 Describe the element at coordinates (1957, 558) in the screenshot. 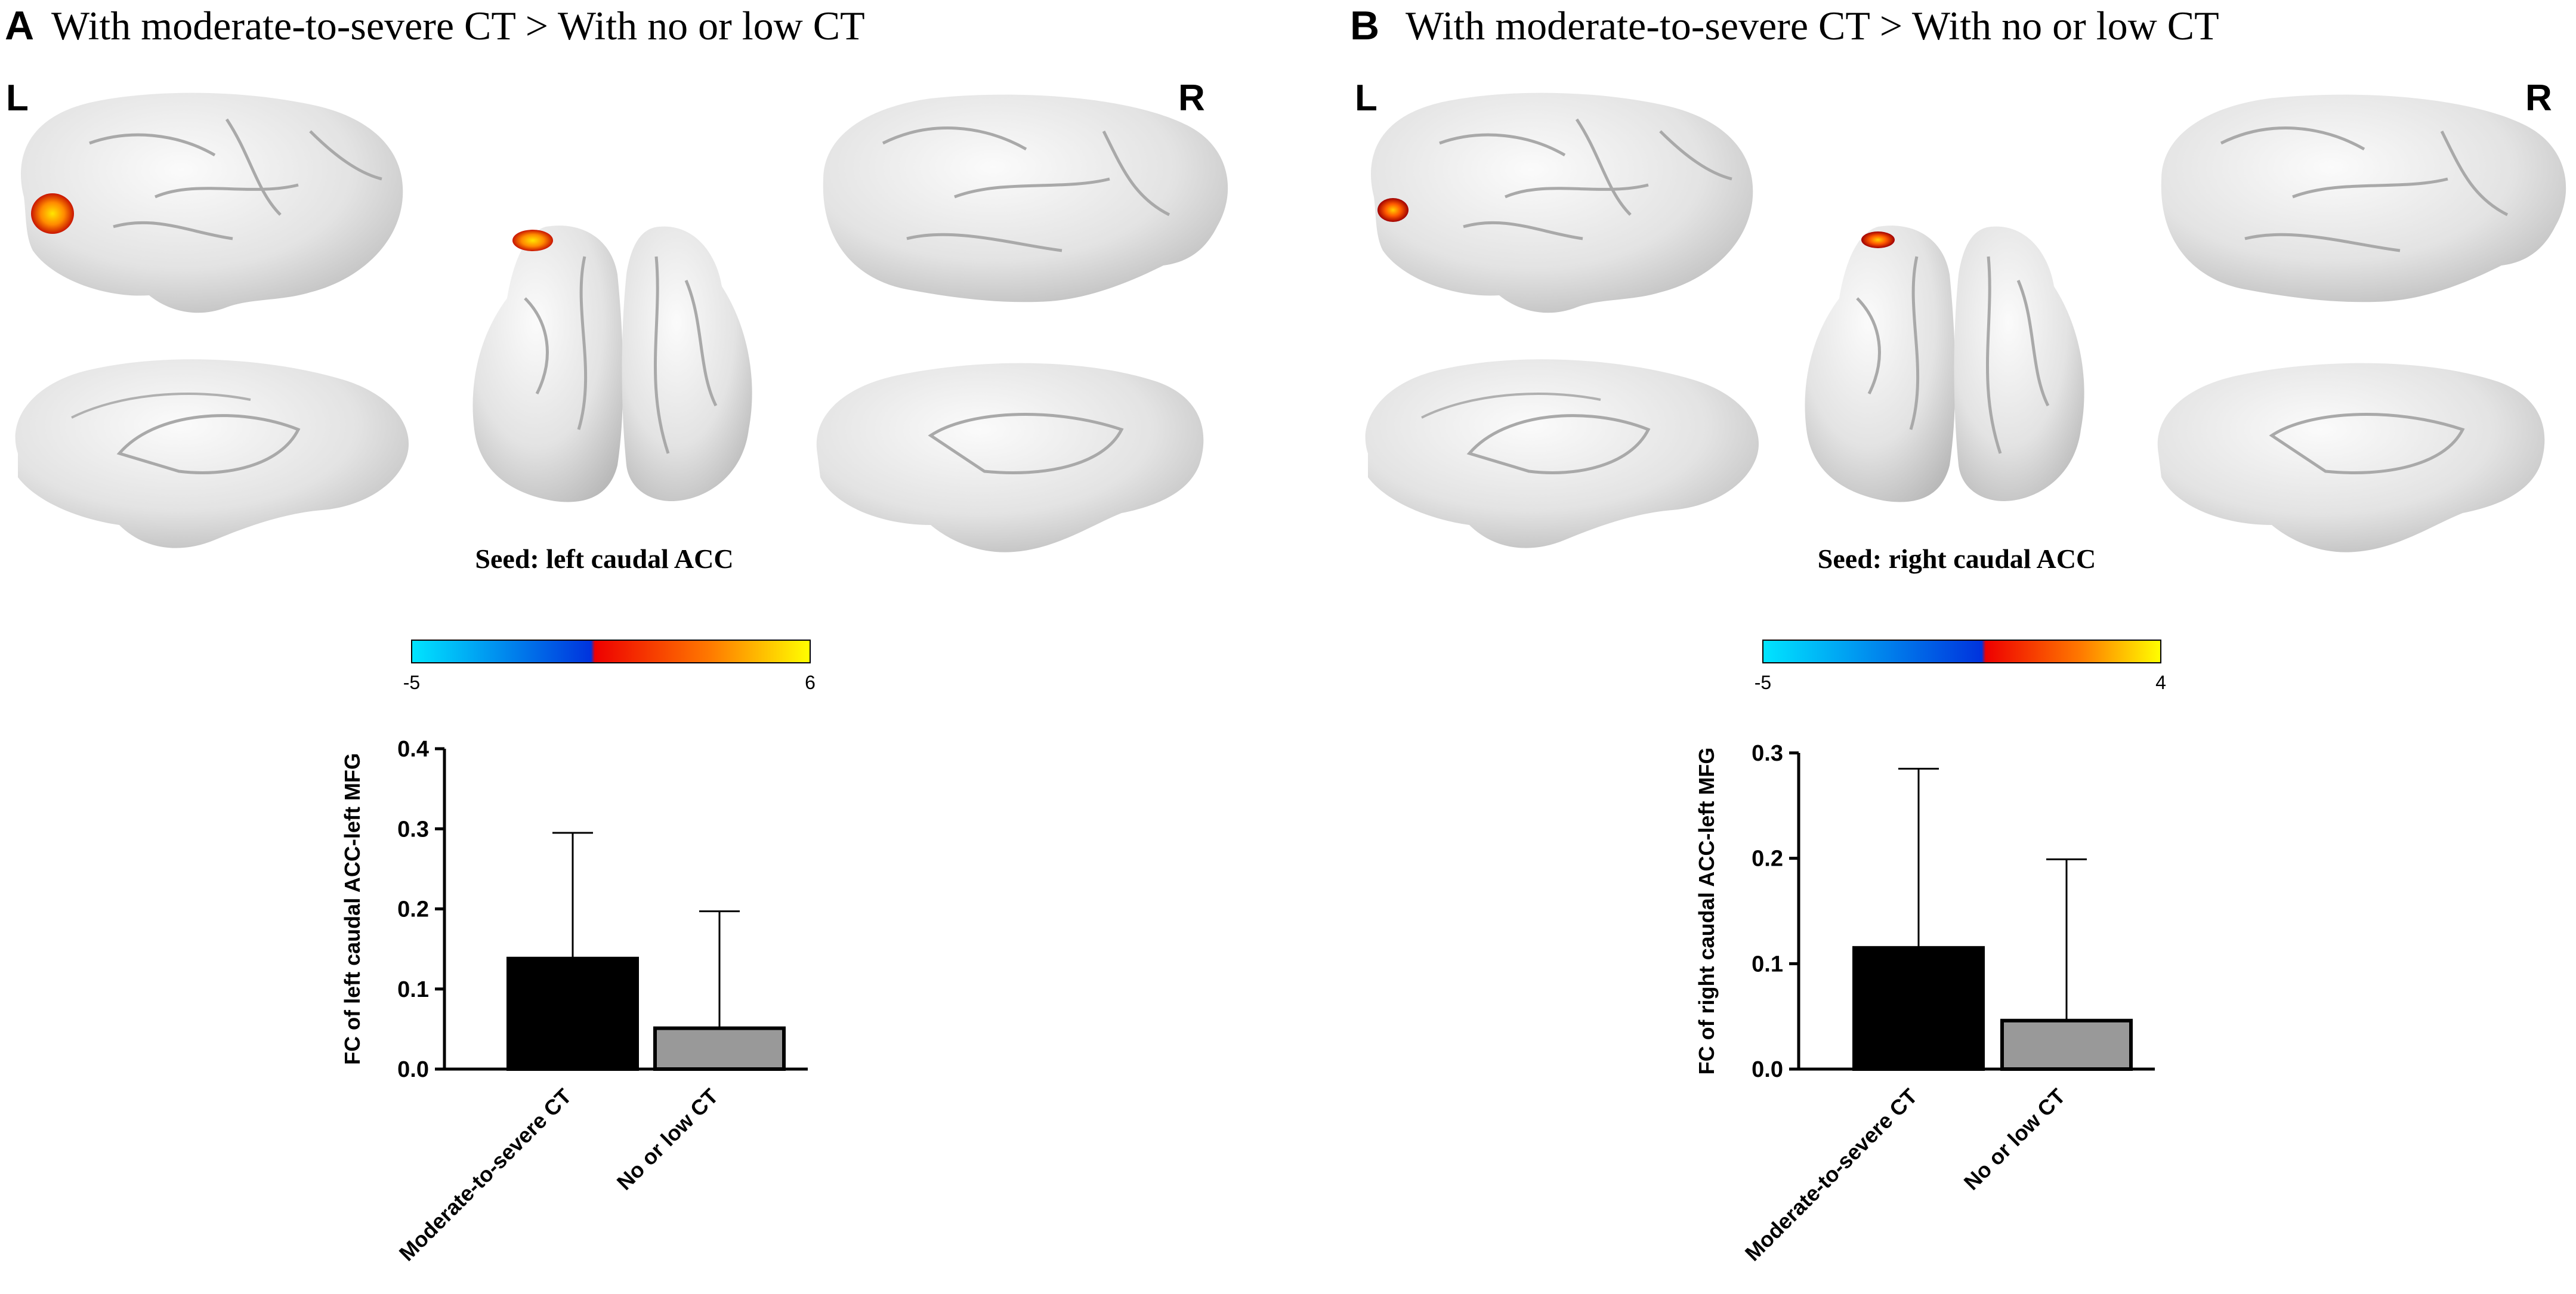

I see `seed-label: Seed: right caudal ACC` at that location.